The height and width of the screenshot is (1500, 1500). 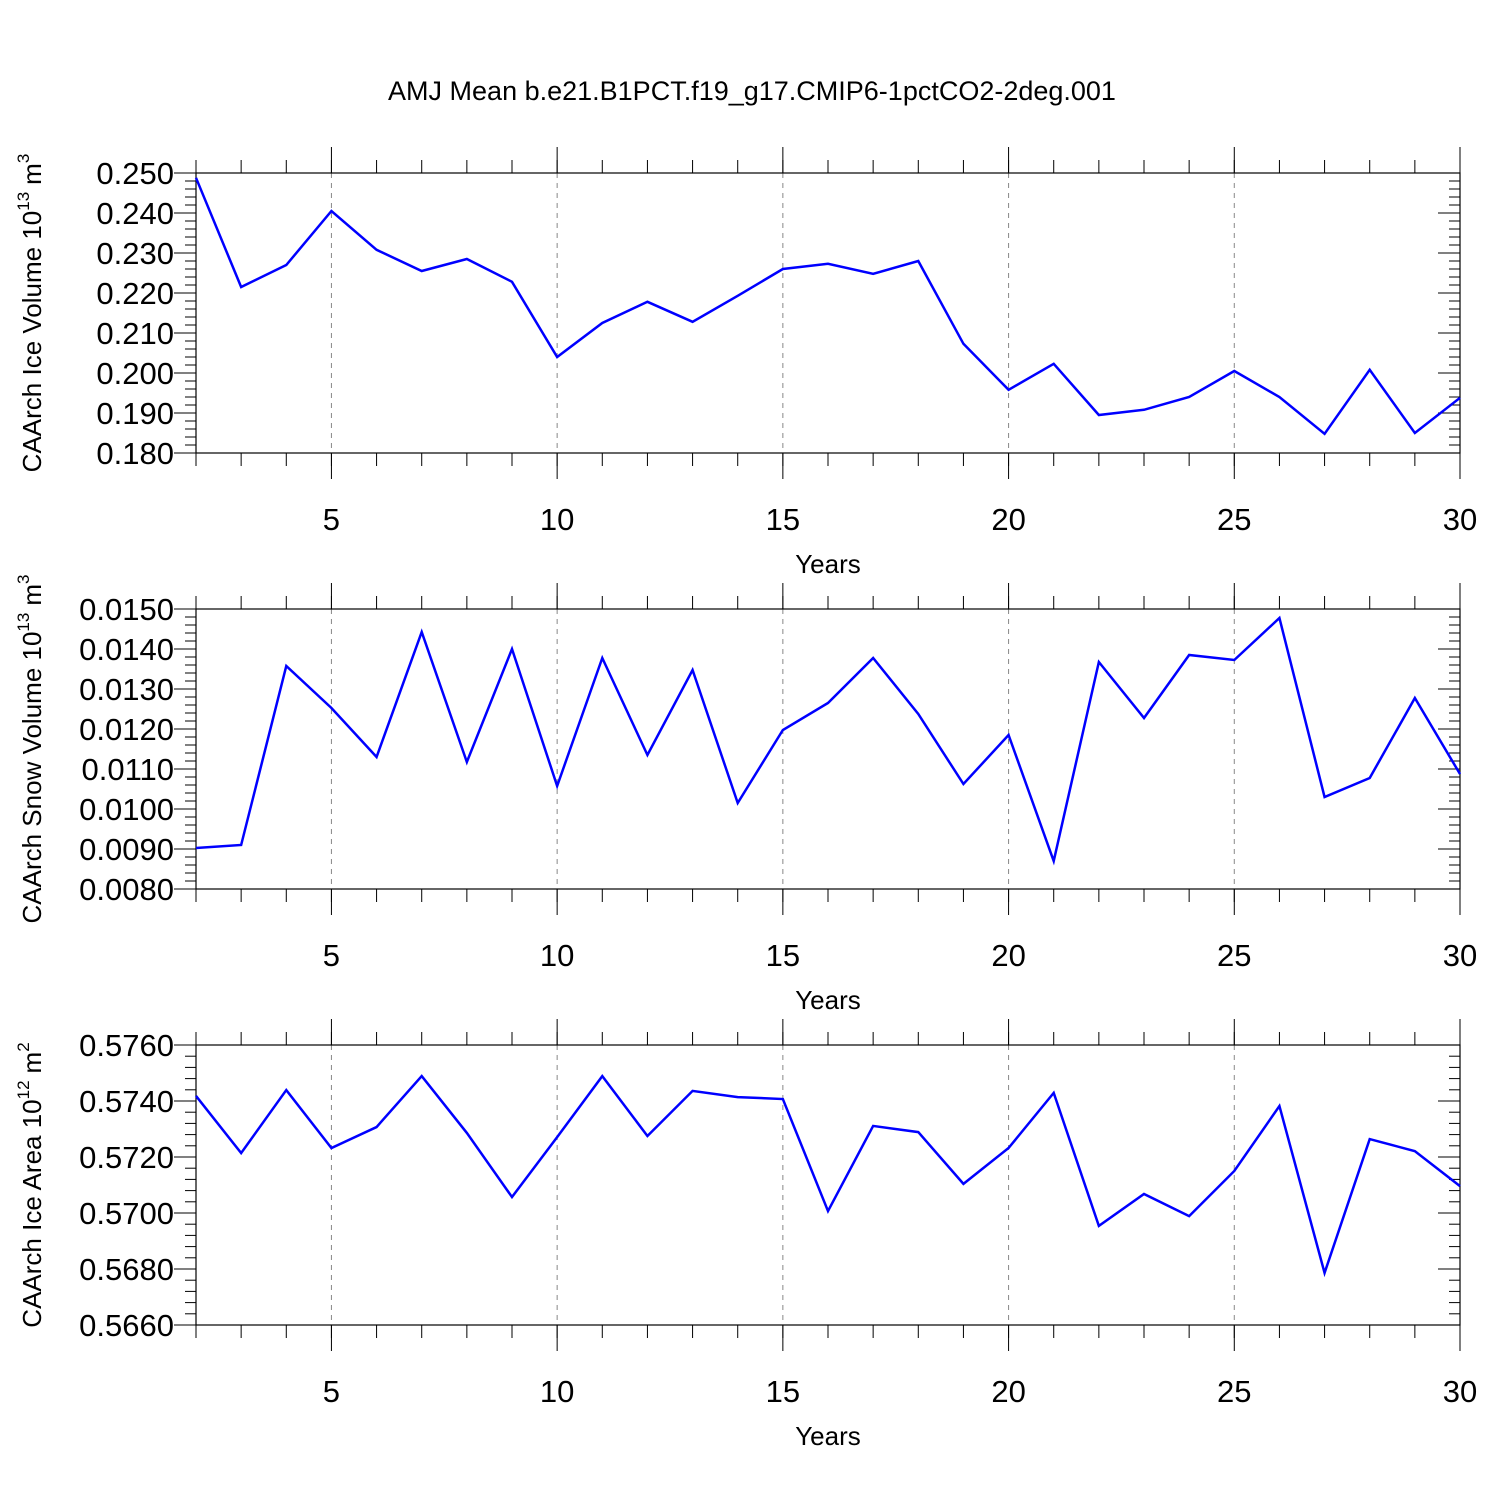 I want to click on y-axis-label-part: 12, so click(x=23, y=1089).